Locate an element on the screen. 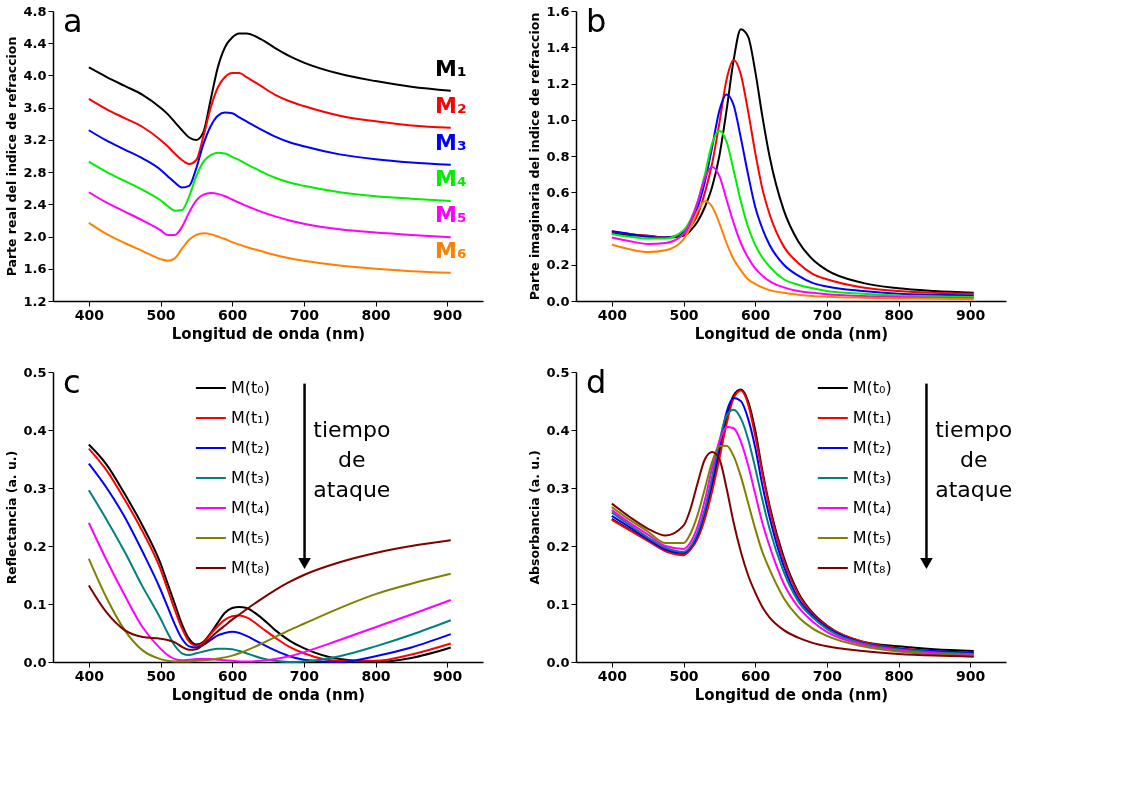  annotation: b is located at coordinates (596, 21).